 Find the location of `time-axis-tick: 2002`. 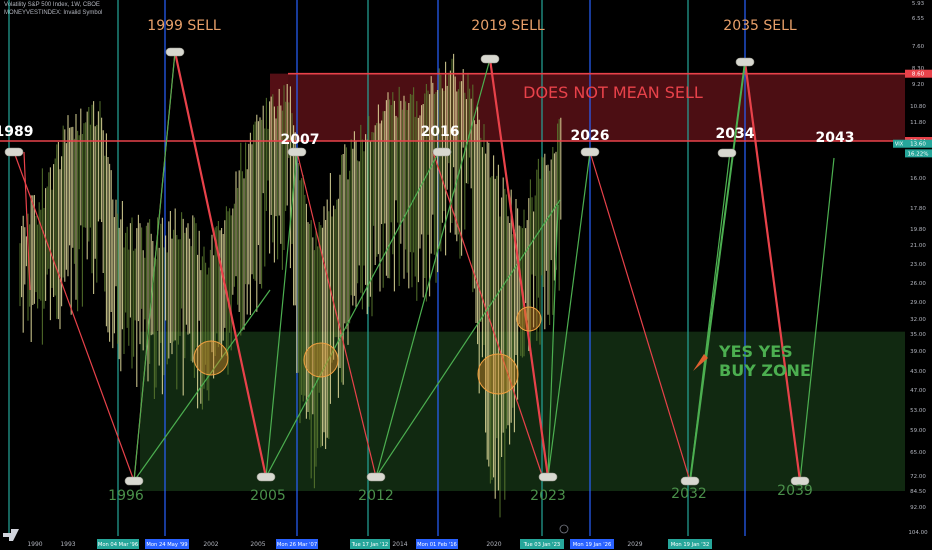

time-axis-tick: 2002 is located at coordinates (210, 544).